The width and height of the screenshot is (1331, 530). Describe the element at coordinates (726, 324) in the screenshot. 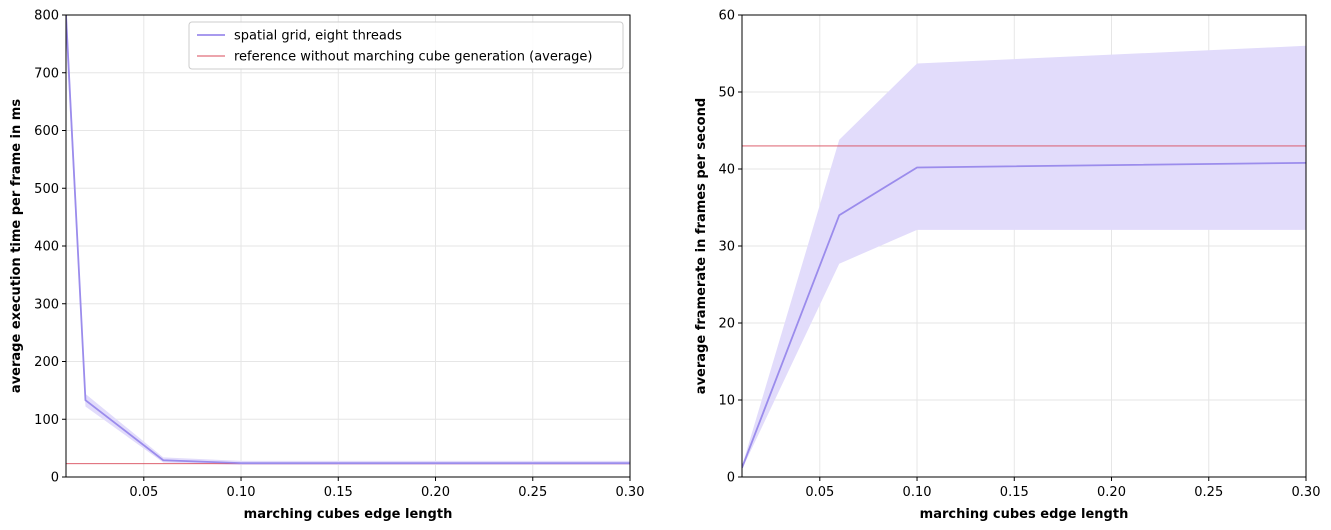

I see `y-tick-label: 20` at that location.